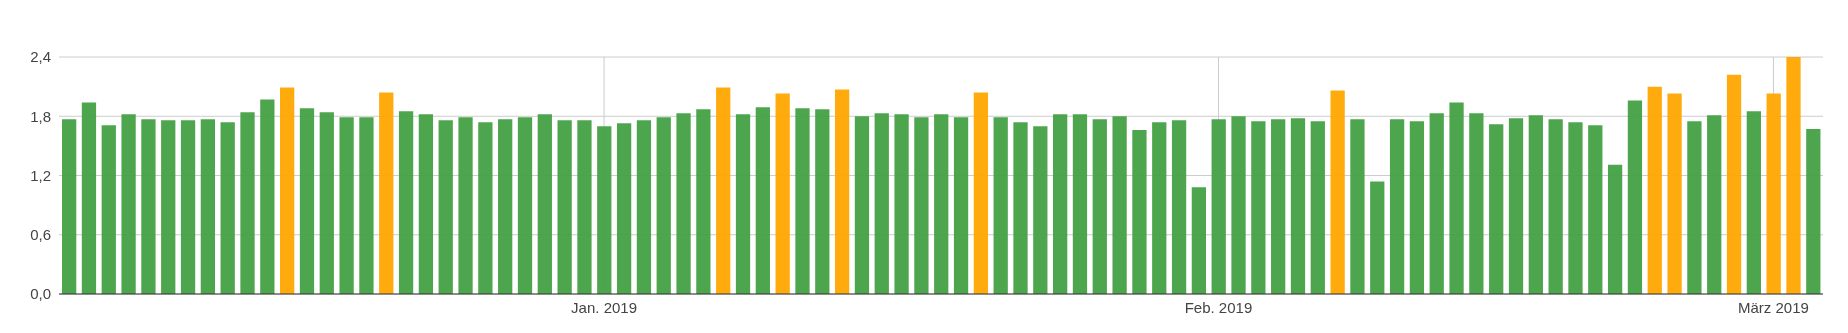  Describe the element at coordinates (40, 116) in the screenshot. I see `y-tick-label: 1,8` at that location.